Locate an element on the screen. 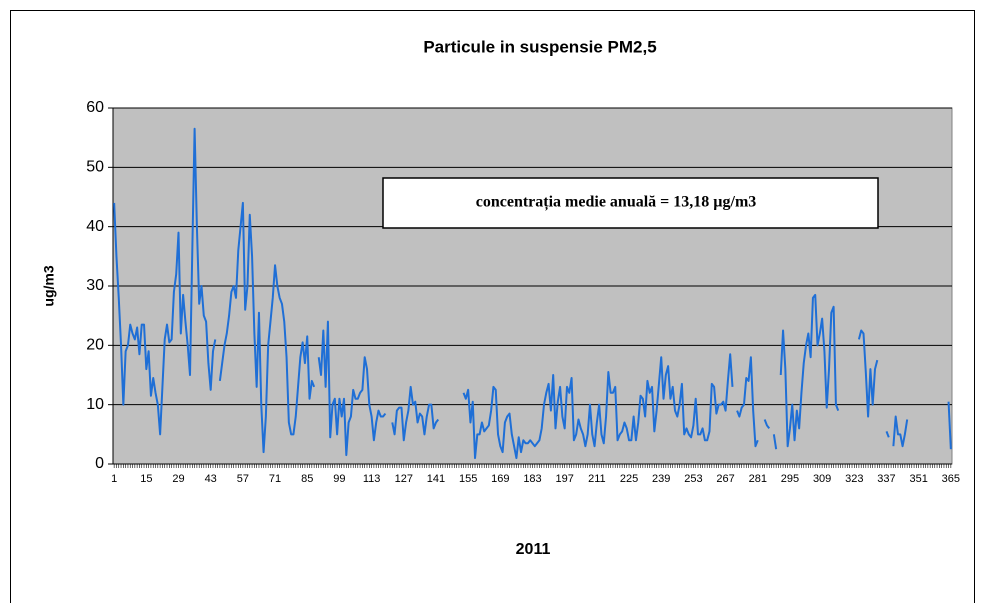 The image size is (984, 603). x-tick-label: 15 is located at coordinates (146, 479).